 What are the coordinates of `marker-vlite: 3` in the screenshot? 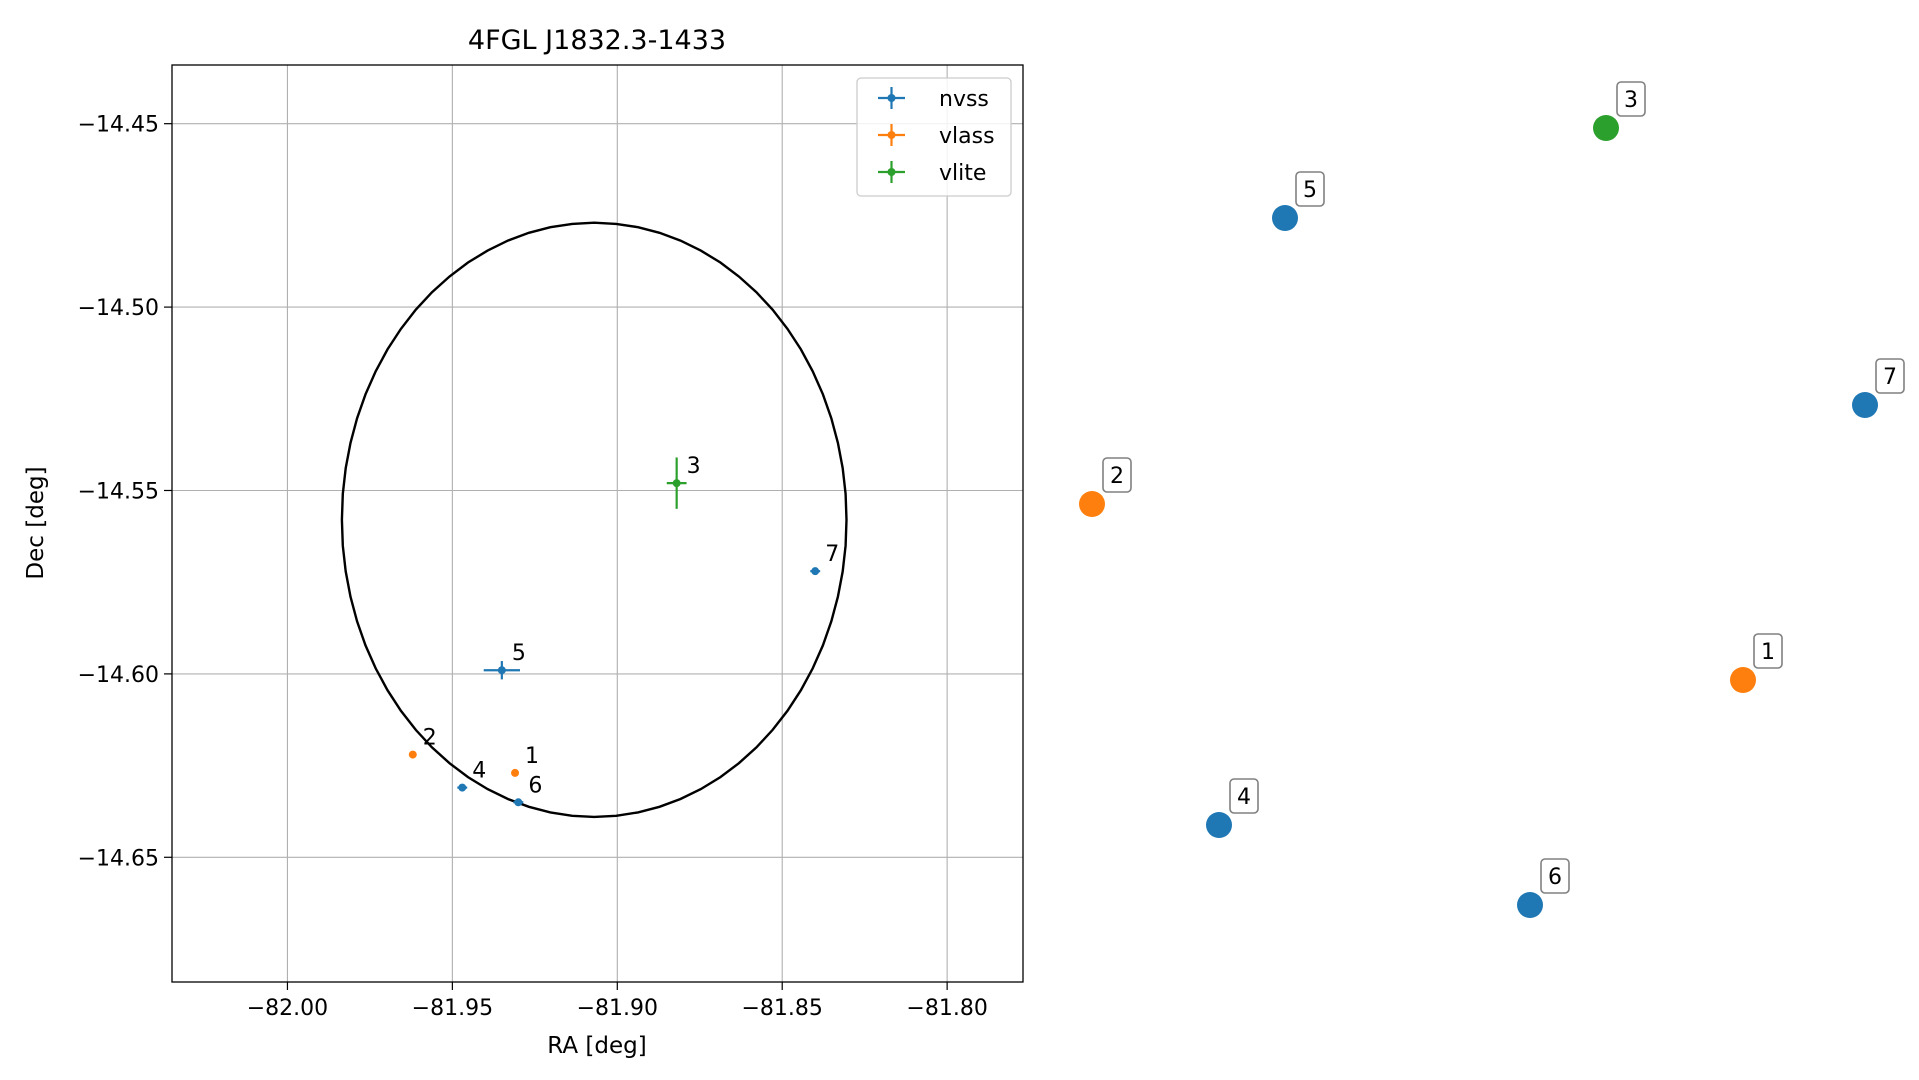 It's located at (1619, 111).